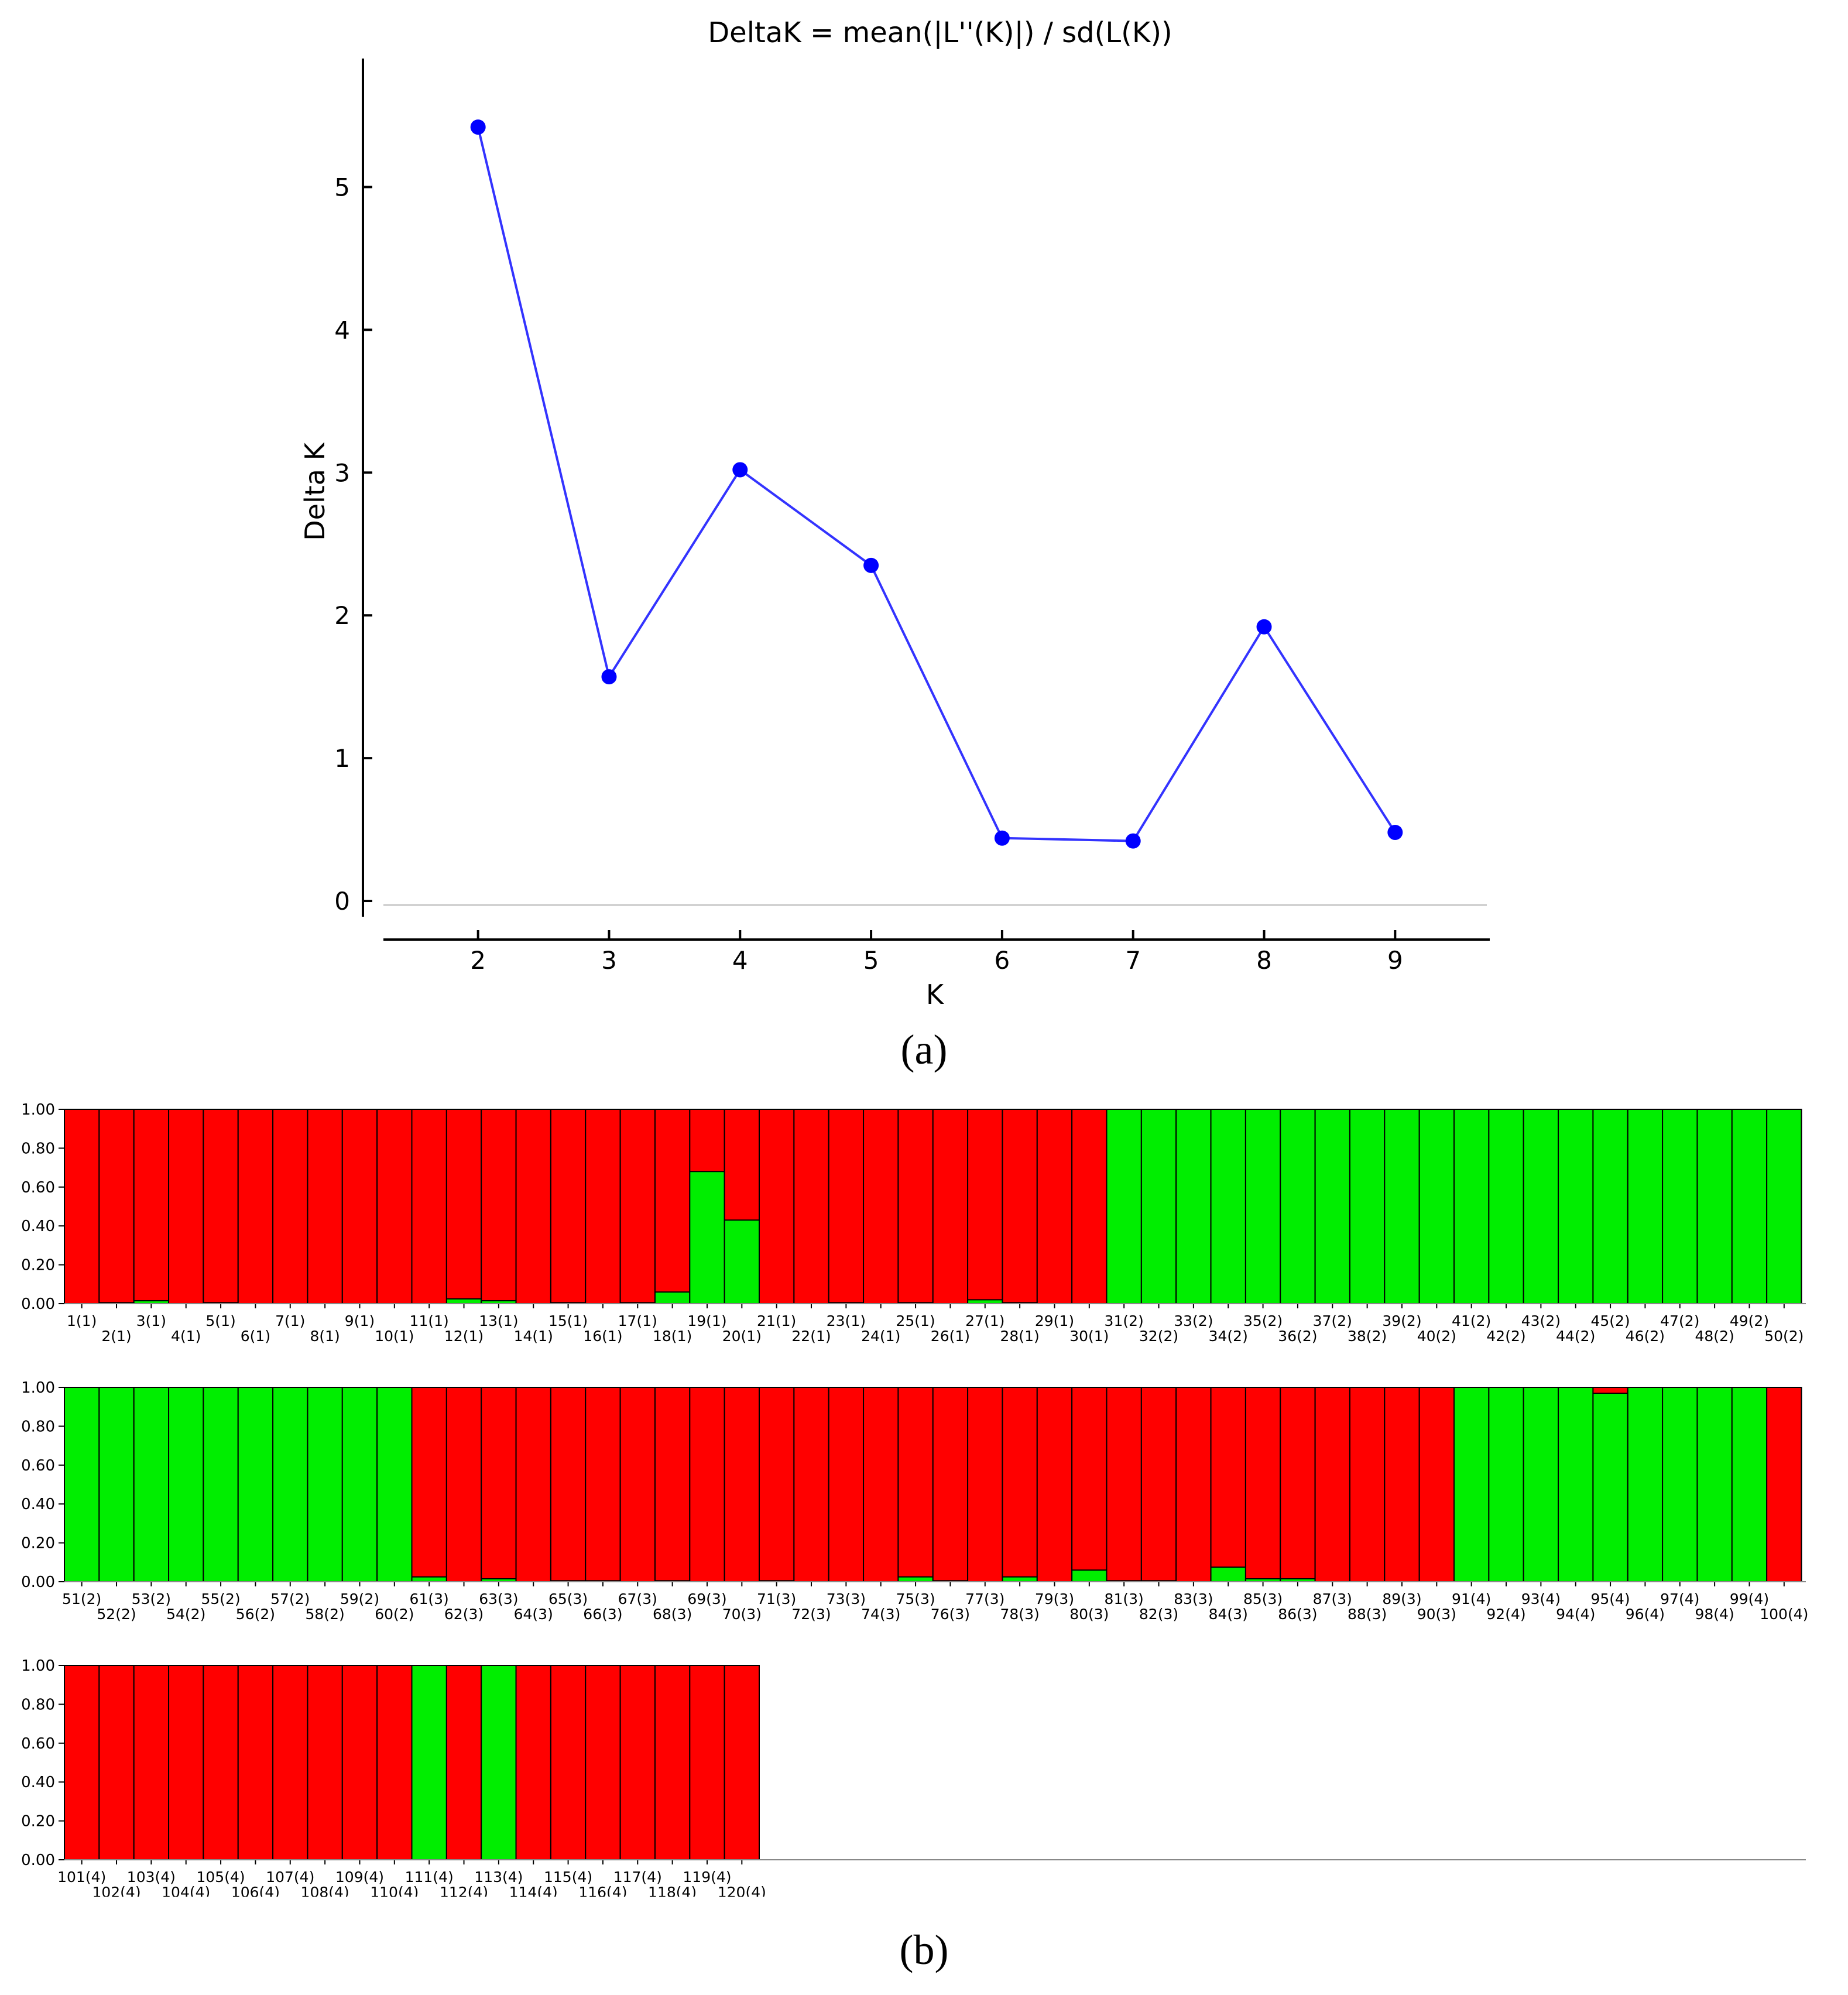 This screenshot has height=1995, width=1848. What do you see at coordinates (1054, 1206) in the screenshot?
I see `bar-29-red` at bounding box center [1054, 1206].